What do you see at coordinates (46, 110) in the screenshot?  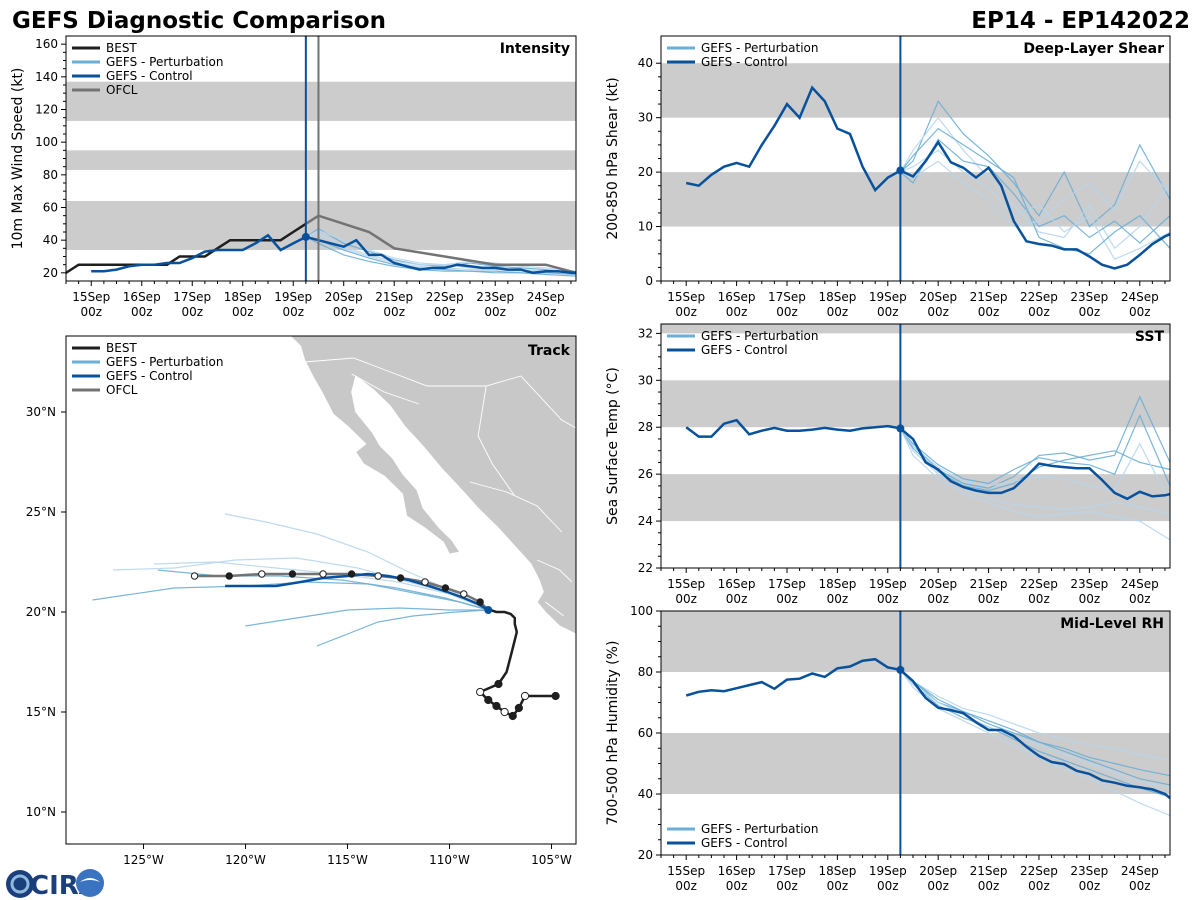 I see `y-tick-label-5: 120` at bounding box center [46, 110].